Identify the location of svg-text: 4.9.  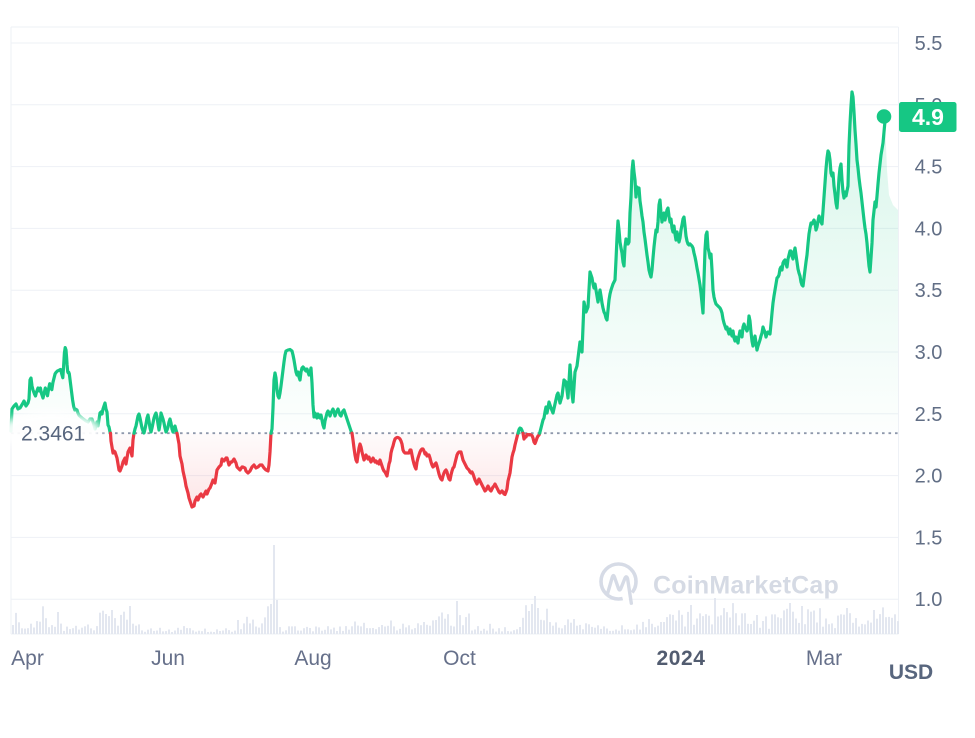
(928, 117).